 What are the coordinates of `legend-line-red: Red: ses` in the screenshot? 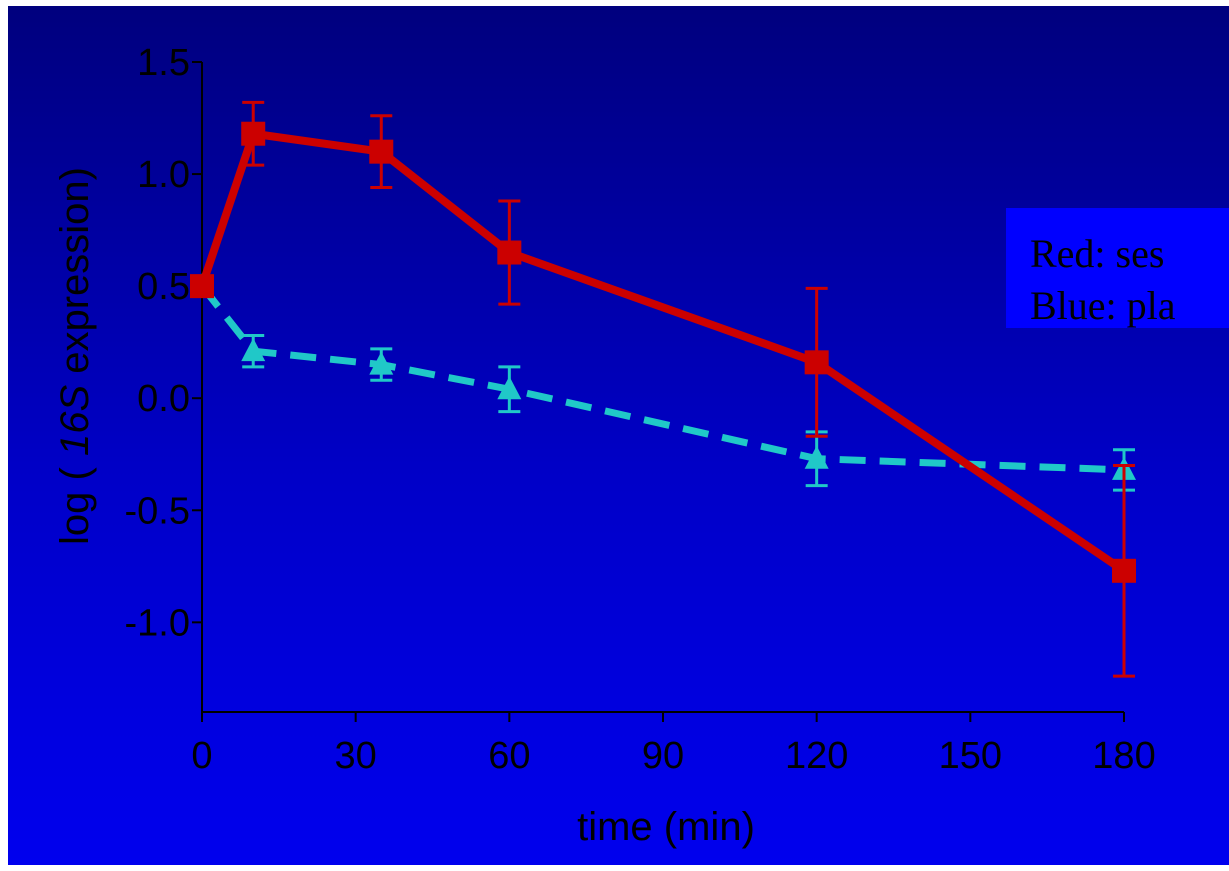 It's located at (1097, 253).